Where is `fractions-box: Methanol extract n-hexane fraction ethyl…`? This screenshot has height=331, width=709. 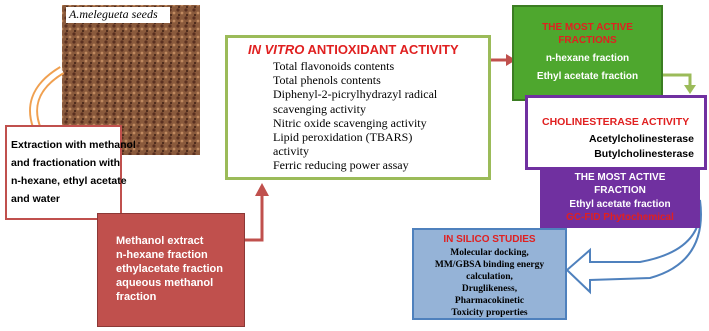 fractions-box: Methanol extract n-hexane fraction ethyl… is located at coordinates (171, 270).